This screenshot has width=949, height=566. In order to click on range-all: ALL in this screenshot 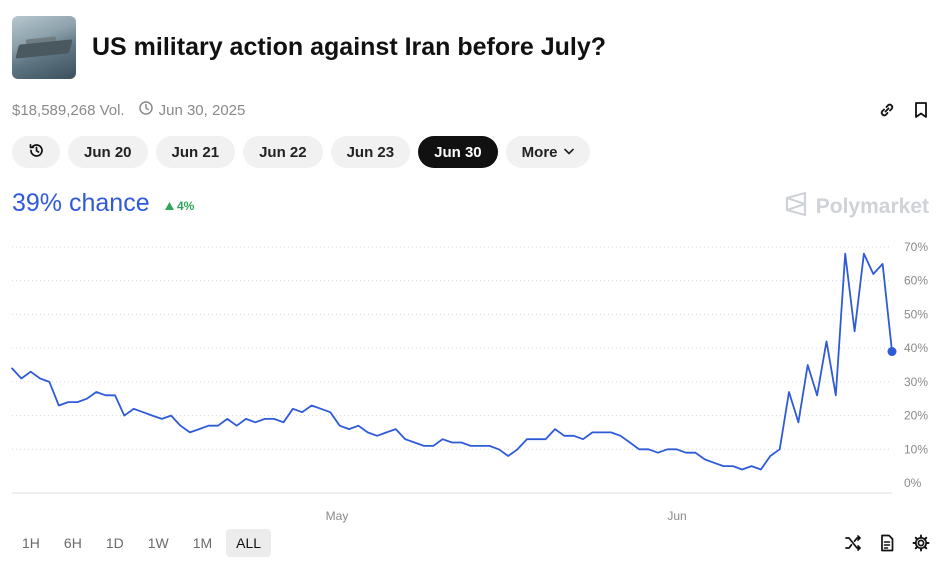, I will do `click(249, 543)`.